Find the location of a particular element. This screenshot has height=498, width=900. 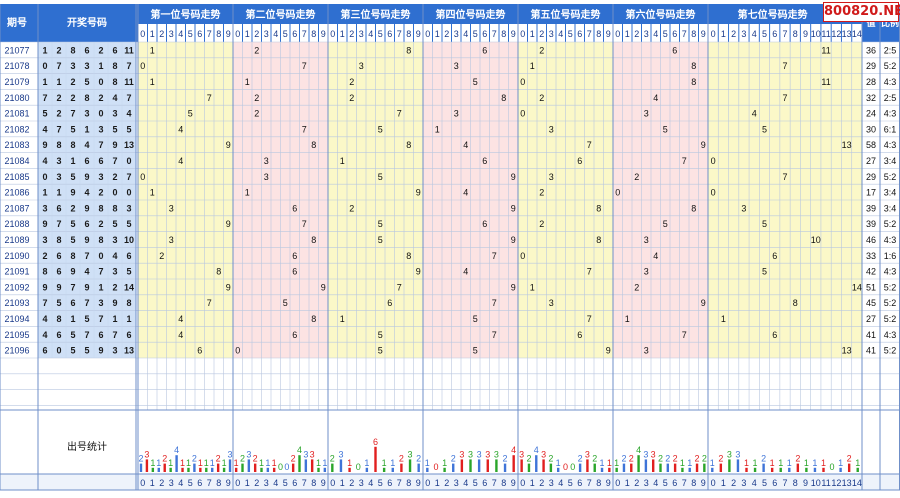

bottom-digit-label: 14 is located at coordinates (857, 483).